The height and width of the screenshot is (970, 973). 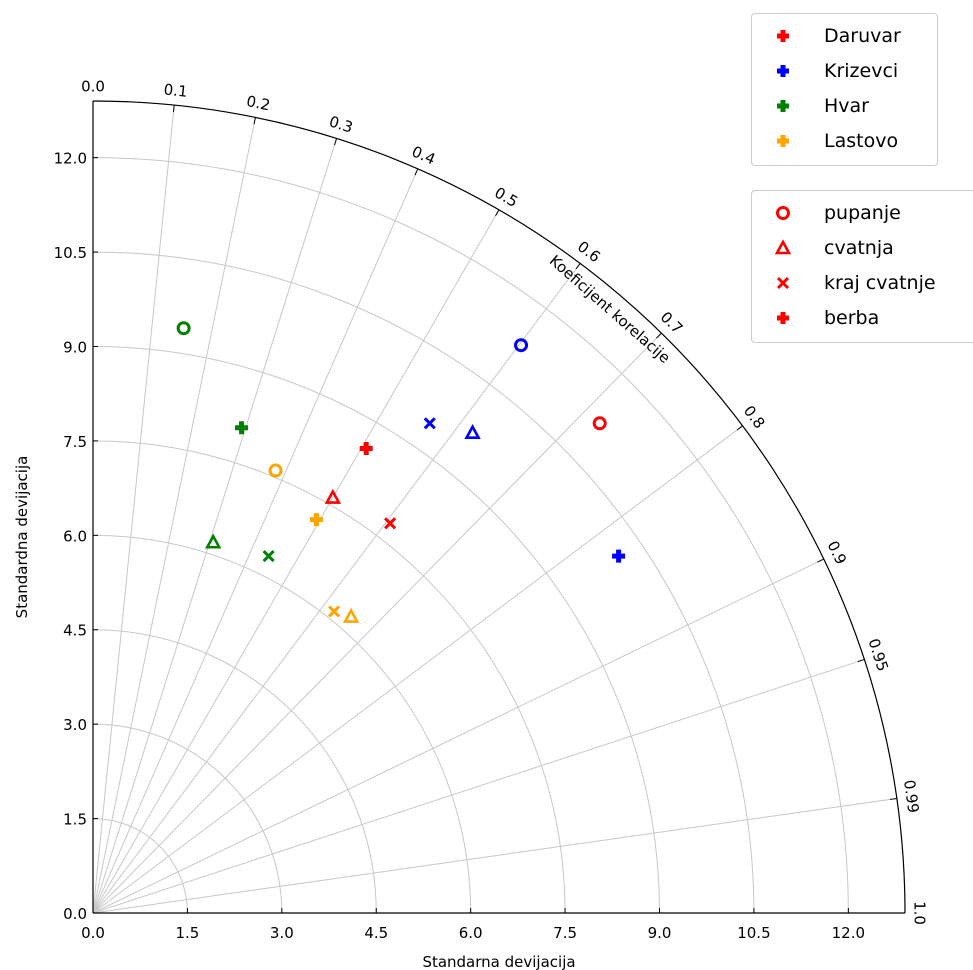 What do you see at coordinates (844, 89) in the screenshot?
I see `station-legend: Daruvar Krizevci Hvar Lastovo` at bounding box center [844, 89].